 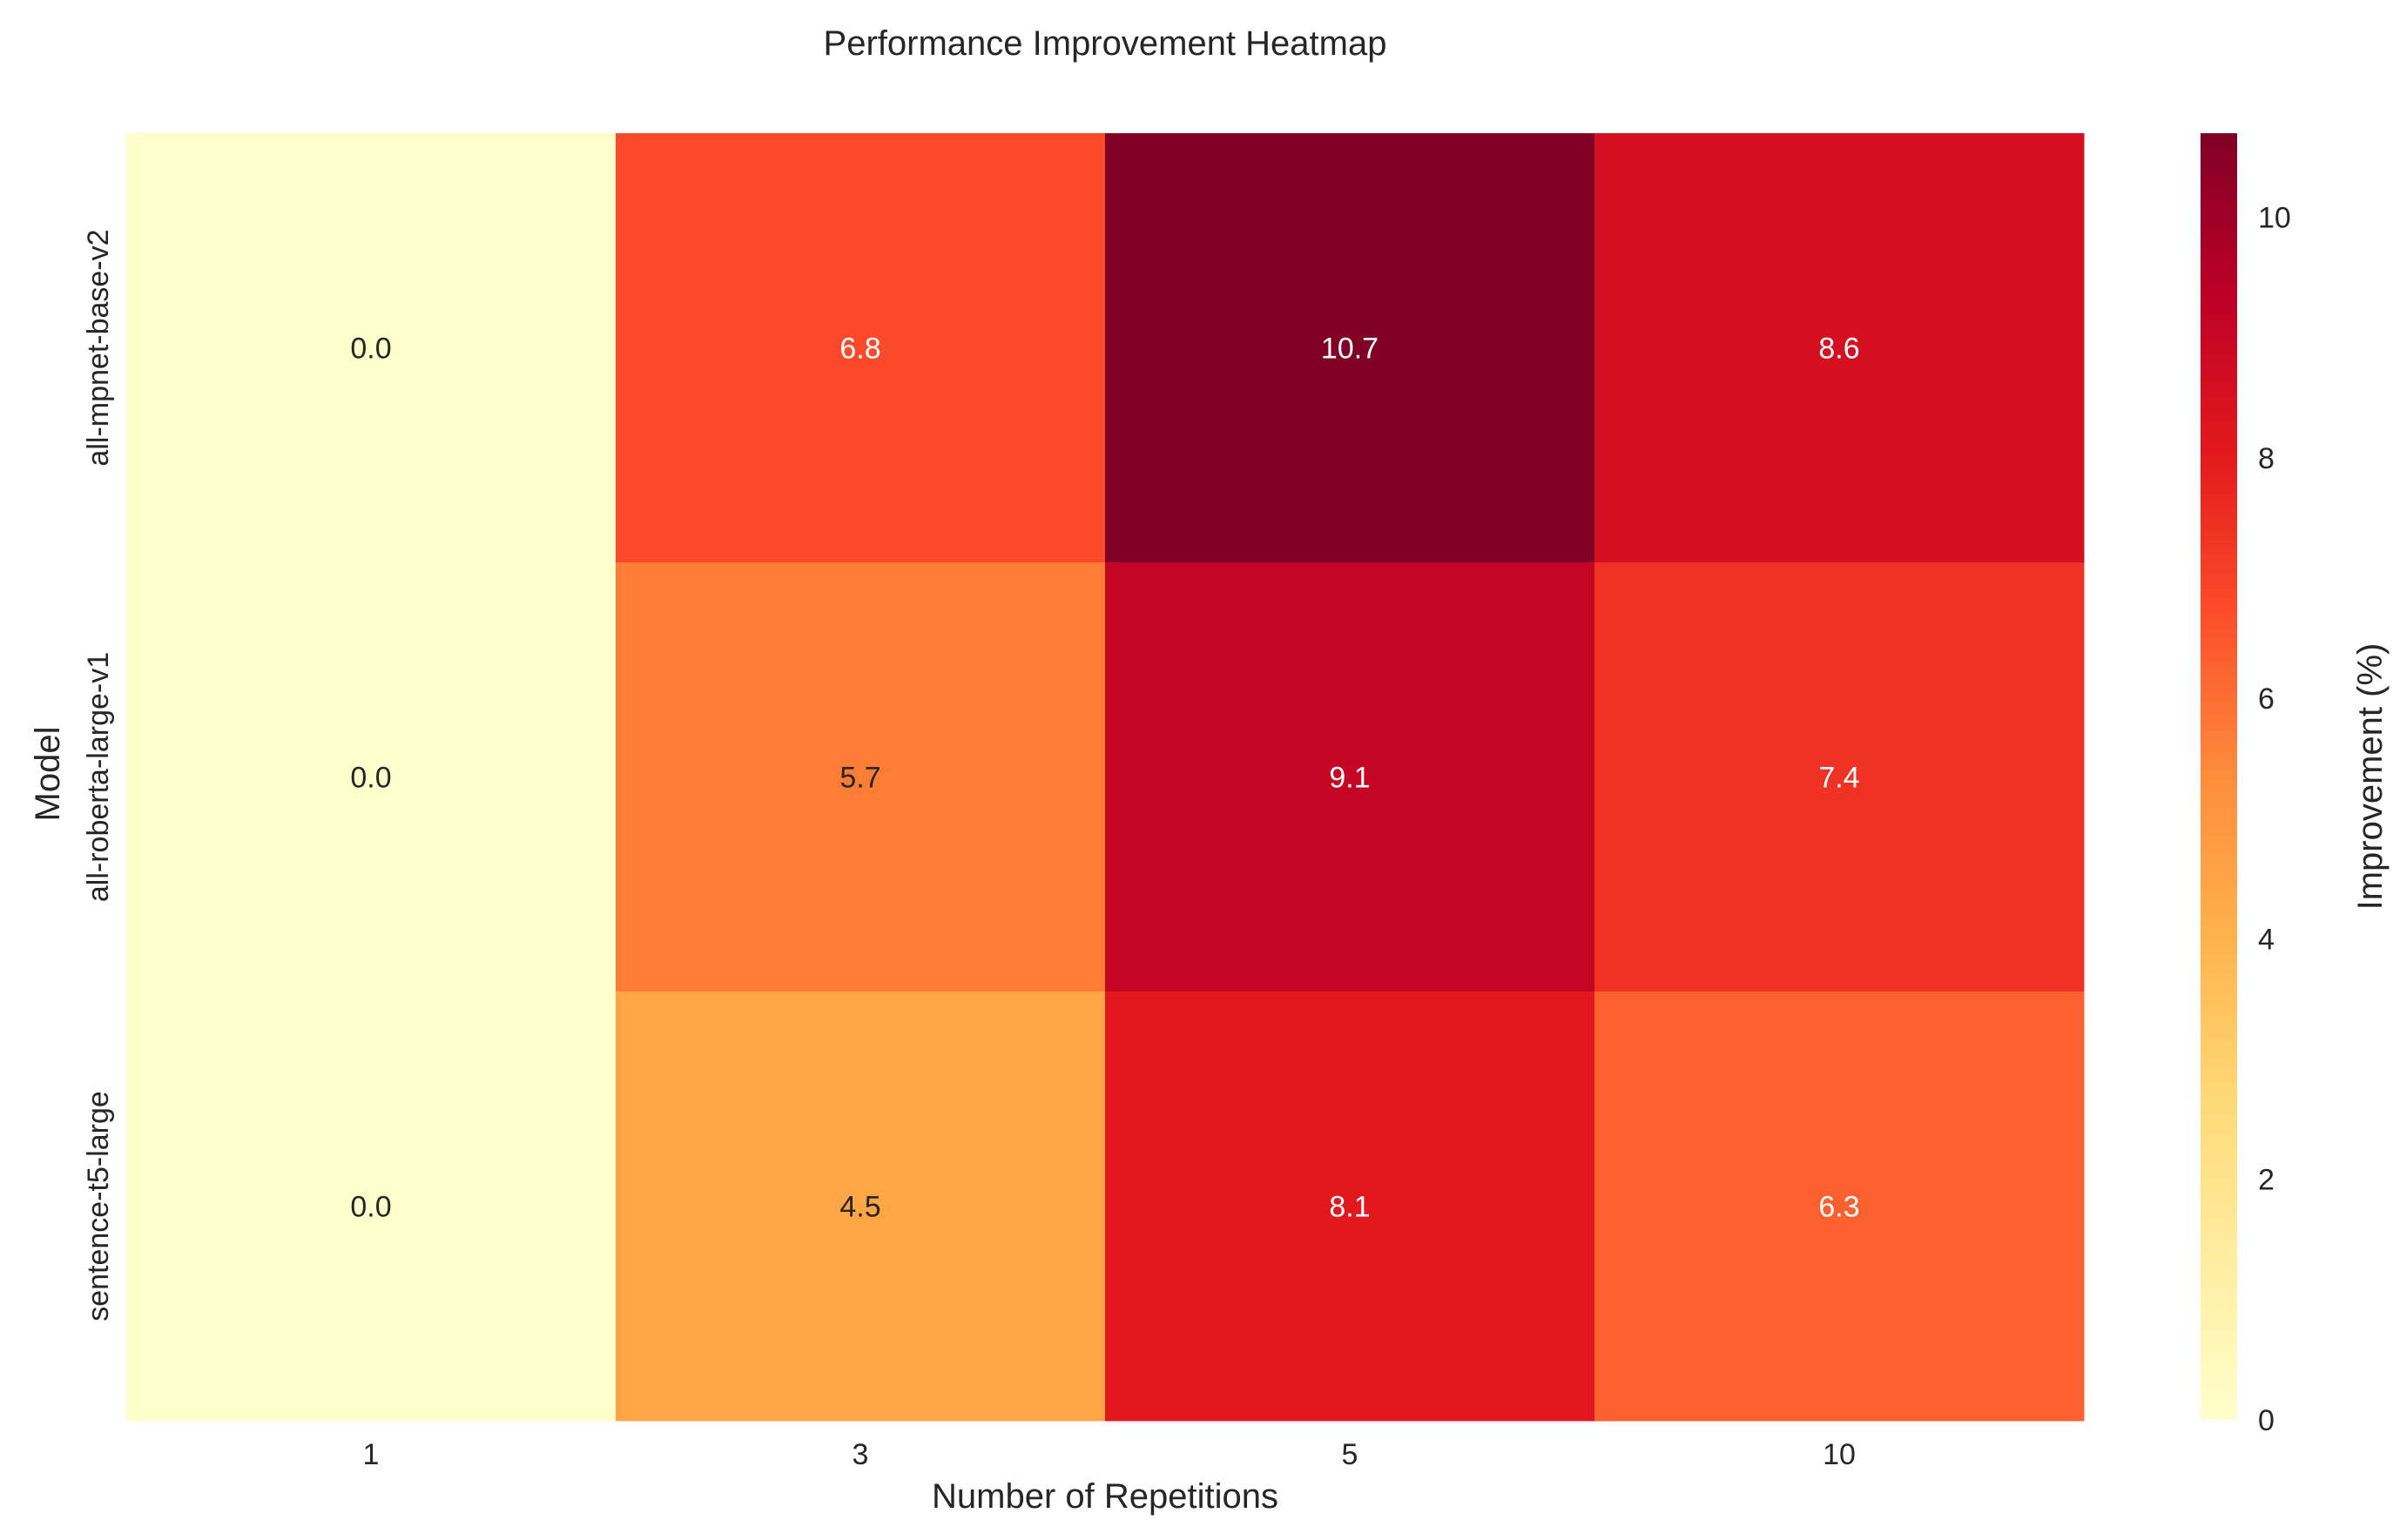 I want to click on cell-value-label: 9.1, so click(x=1349, y=778).